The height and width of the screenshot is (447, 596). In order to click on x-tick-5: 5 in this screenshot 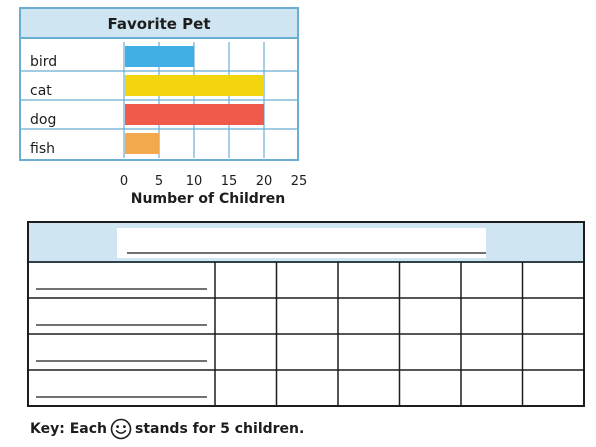, I will do `click(159, 181)`.